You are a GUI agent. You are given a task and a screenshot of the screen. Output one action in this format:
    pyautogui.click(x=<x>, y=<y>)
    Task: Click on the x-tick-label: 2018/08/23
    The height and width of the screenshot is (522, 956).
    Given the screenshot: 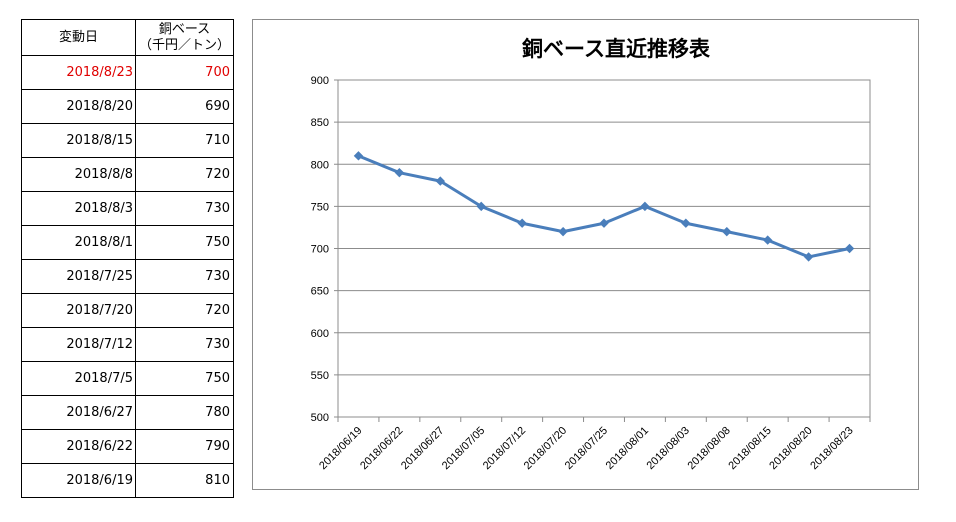 What is the action you would take?
    pyautogui.click(x=831, y=448)
    